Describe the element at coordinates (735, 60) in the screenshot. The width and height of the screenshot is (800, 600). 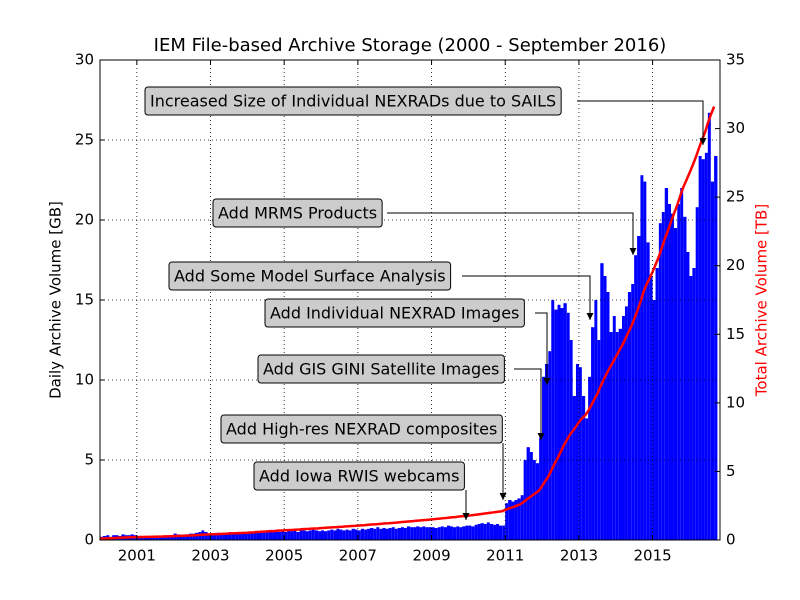
I see `y2-tick-label: 35` at that location.